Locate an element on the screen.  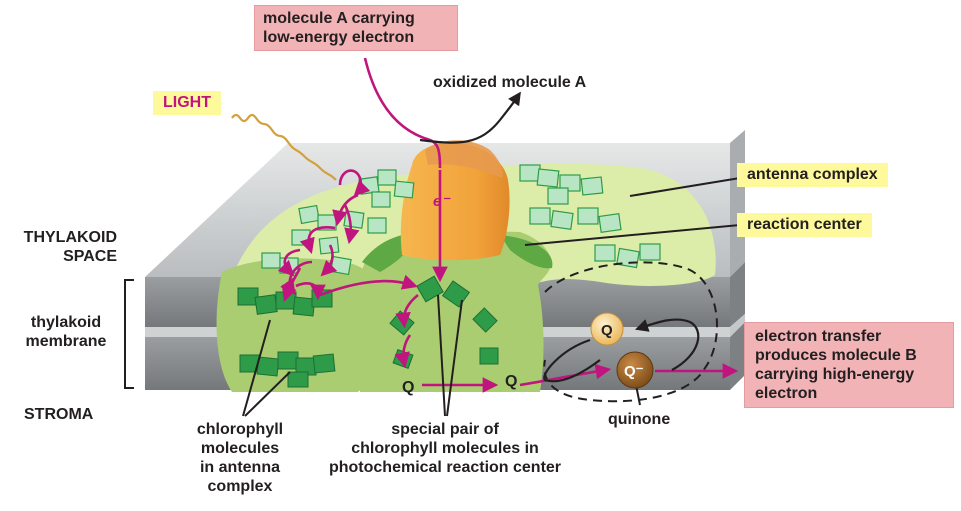
chlorophyll-antenna-label: chlorophyll molecules in antenna complex is located at coordinates (240, 458).